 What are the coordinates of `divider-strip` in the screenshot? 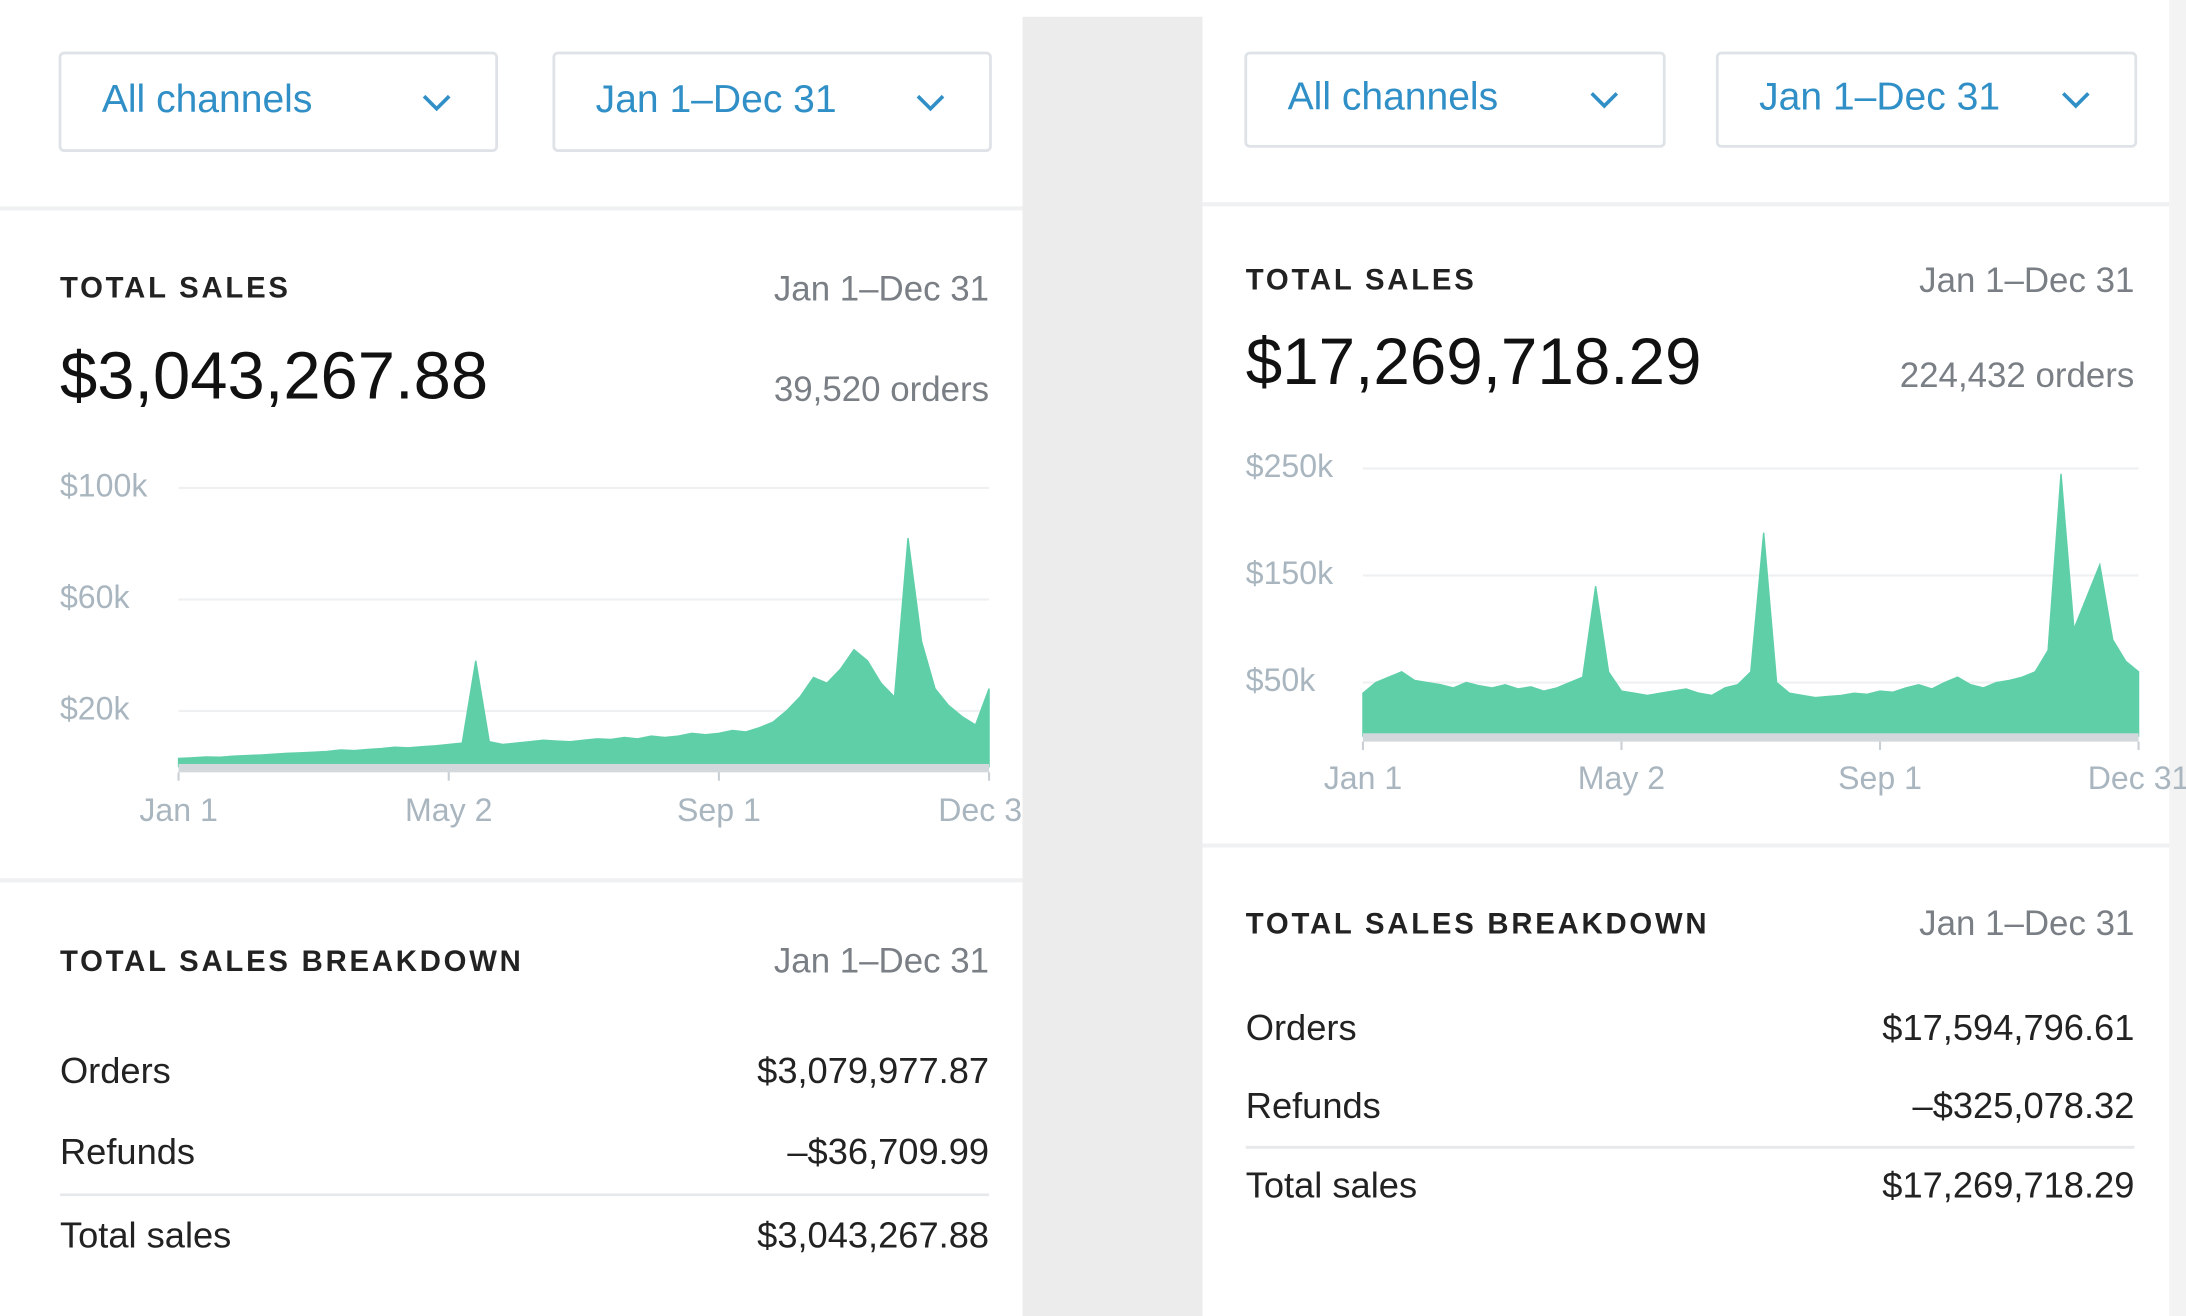 It's located at (1112, 666).